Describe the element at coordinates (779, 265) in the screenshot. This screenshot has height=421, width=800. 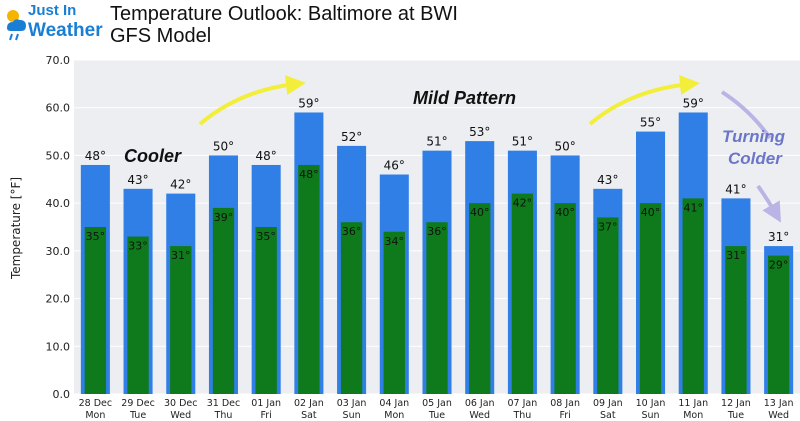
I see `low-value-label: 29°` at that location.